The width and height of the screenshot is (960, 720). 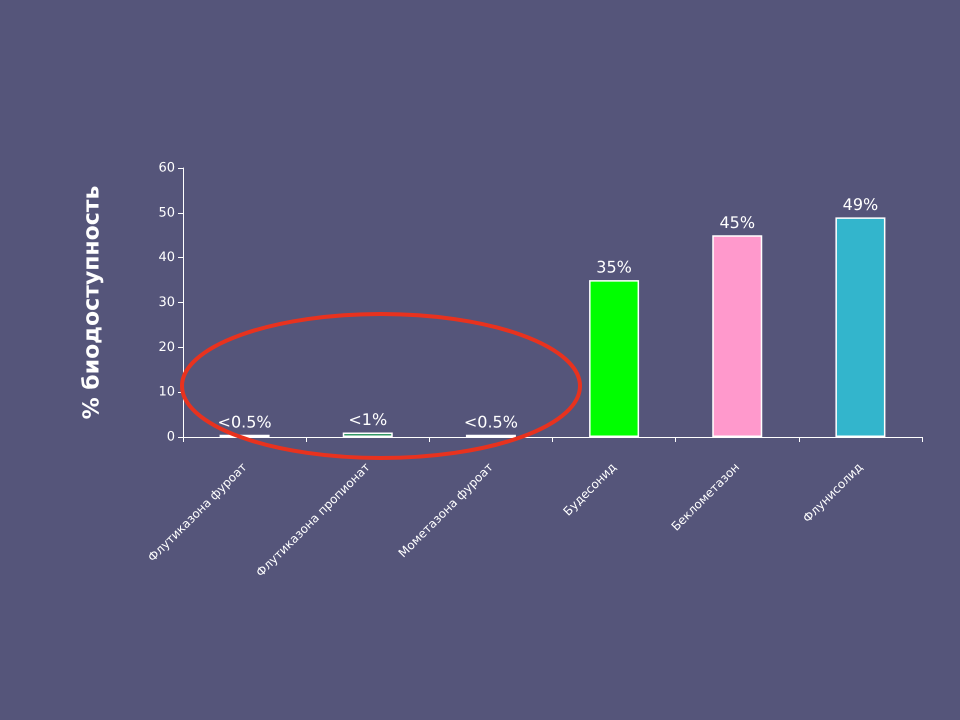 What do you see at coordinates (166, 302) in the screenshot?
I see `y-tick-label: 30` at bounding box center [166, 302].